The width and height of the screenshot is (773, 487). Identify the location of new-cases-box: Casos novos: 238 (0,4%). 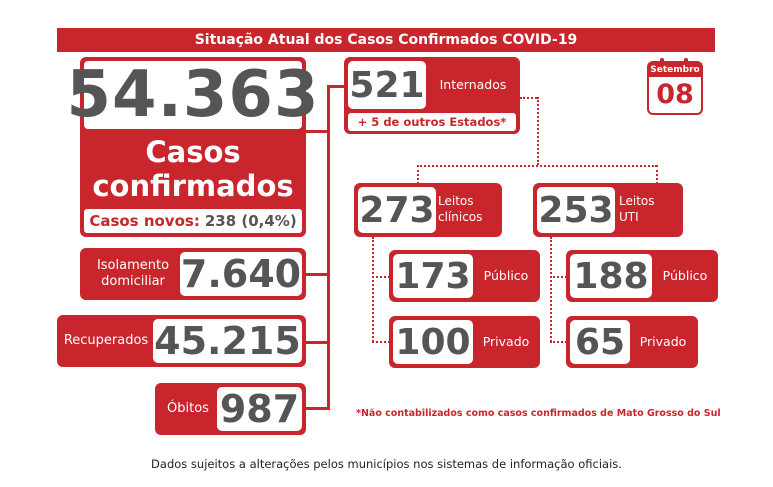
(193, 221).